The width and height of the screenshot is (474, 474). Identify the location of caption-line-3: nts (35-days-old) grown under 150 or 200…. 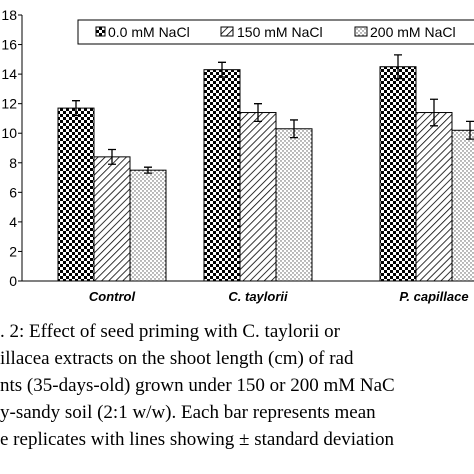
(197, 385).